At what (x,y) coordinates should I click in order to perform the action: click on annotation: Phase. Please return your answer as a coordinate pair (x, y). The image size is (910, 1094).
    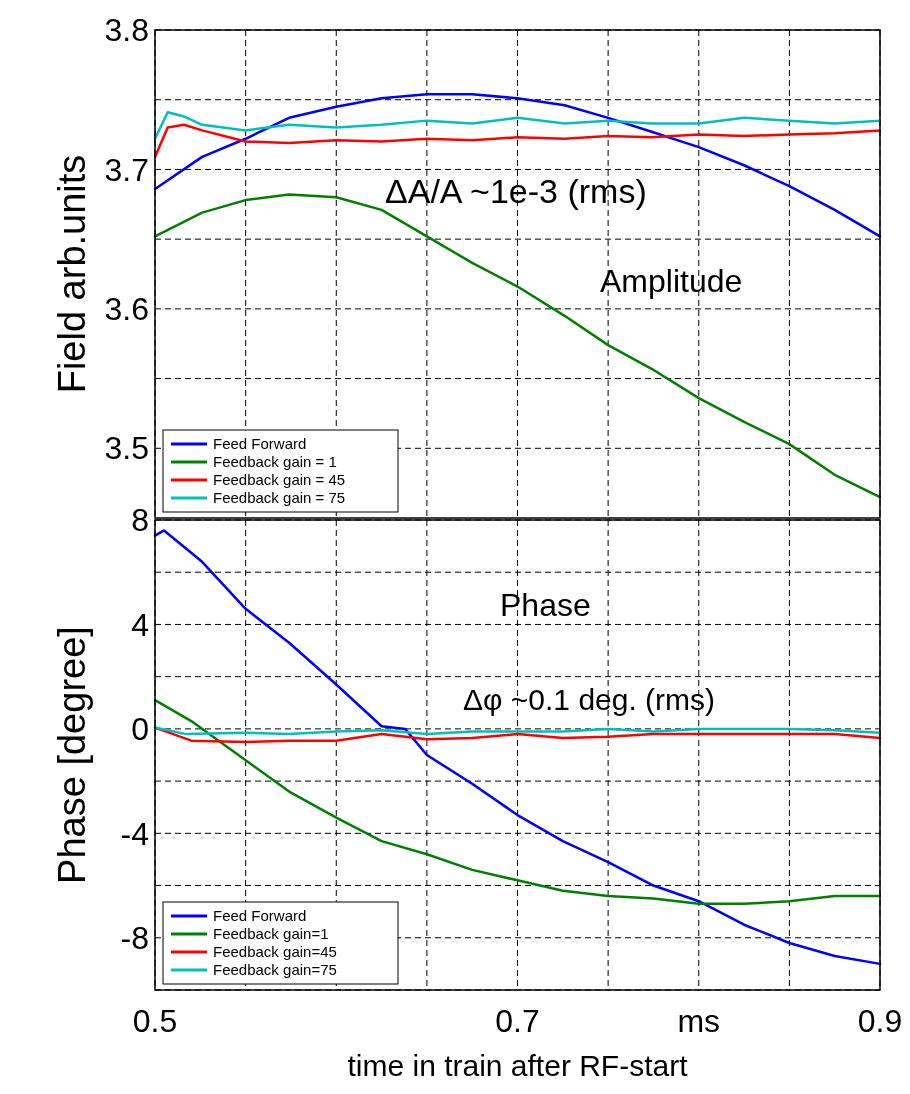
    Looking at the image, I should click on (545, 605).